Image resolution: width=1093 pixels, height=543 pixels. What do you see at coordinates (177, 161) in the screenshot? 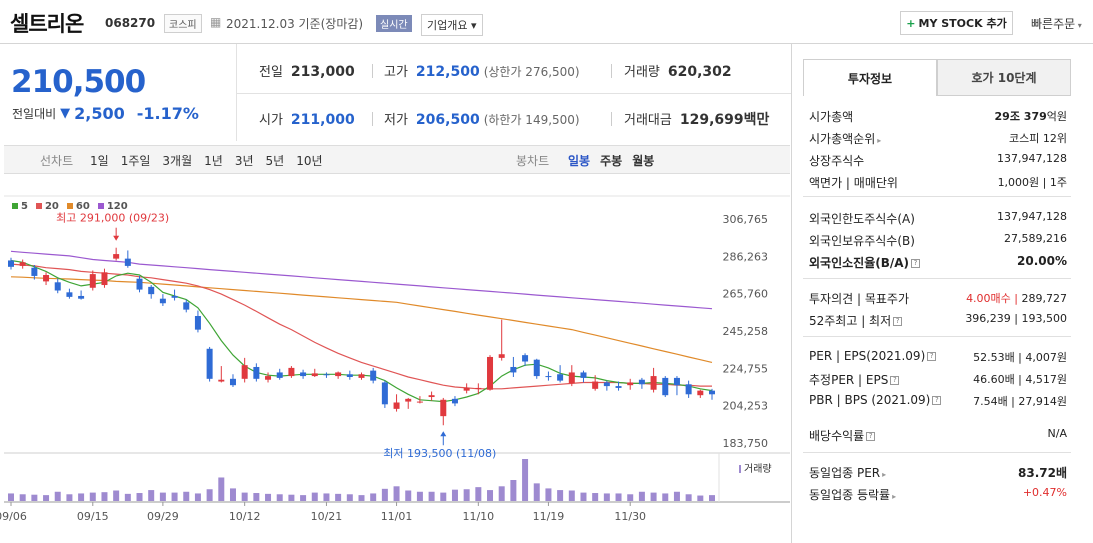
I see `period-tab-2: 3개월` at bounding box center [177, 161].